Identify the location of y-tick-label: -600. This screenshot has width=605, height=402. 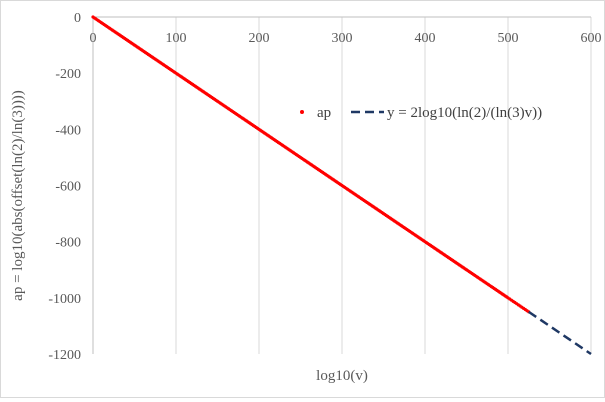
(68, 187).